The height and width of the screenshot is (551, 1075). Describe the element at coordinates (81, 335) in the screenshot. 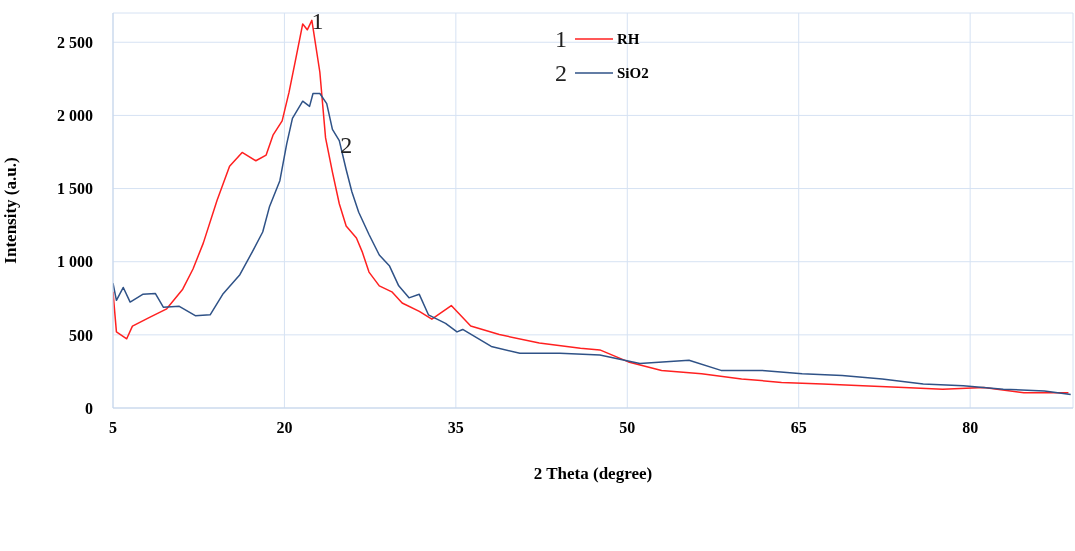

I see `y-tick-label: 500` at that location.